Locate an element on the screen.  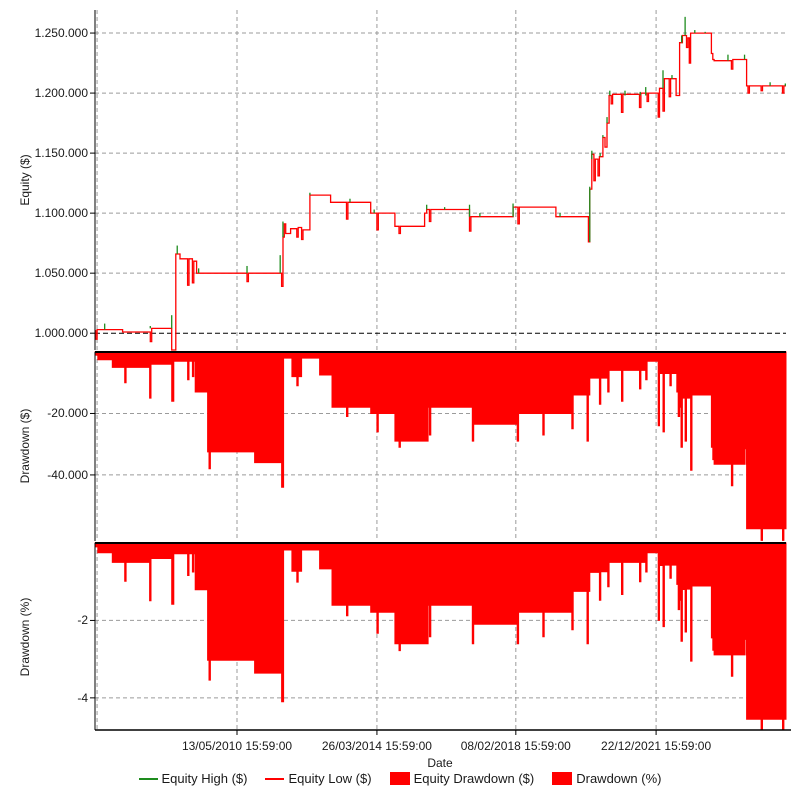
dd_pct-tick-label: -2 is located at coordinates (82, 620).